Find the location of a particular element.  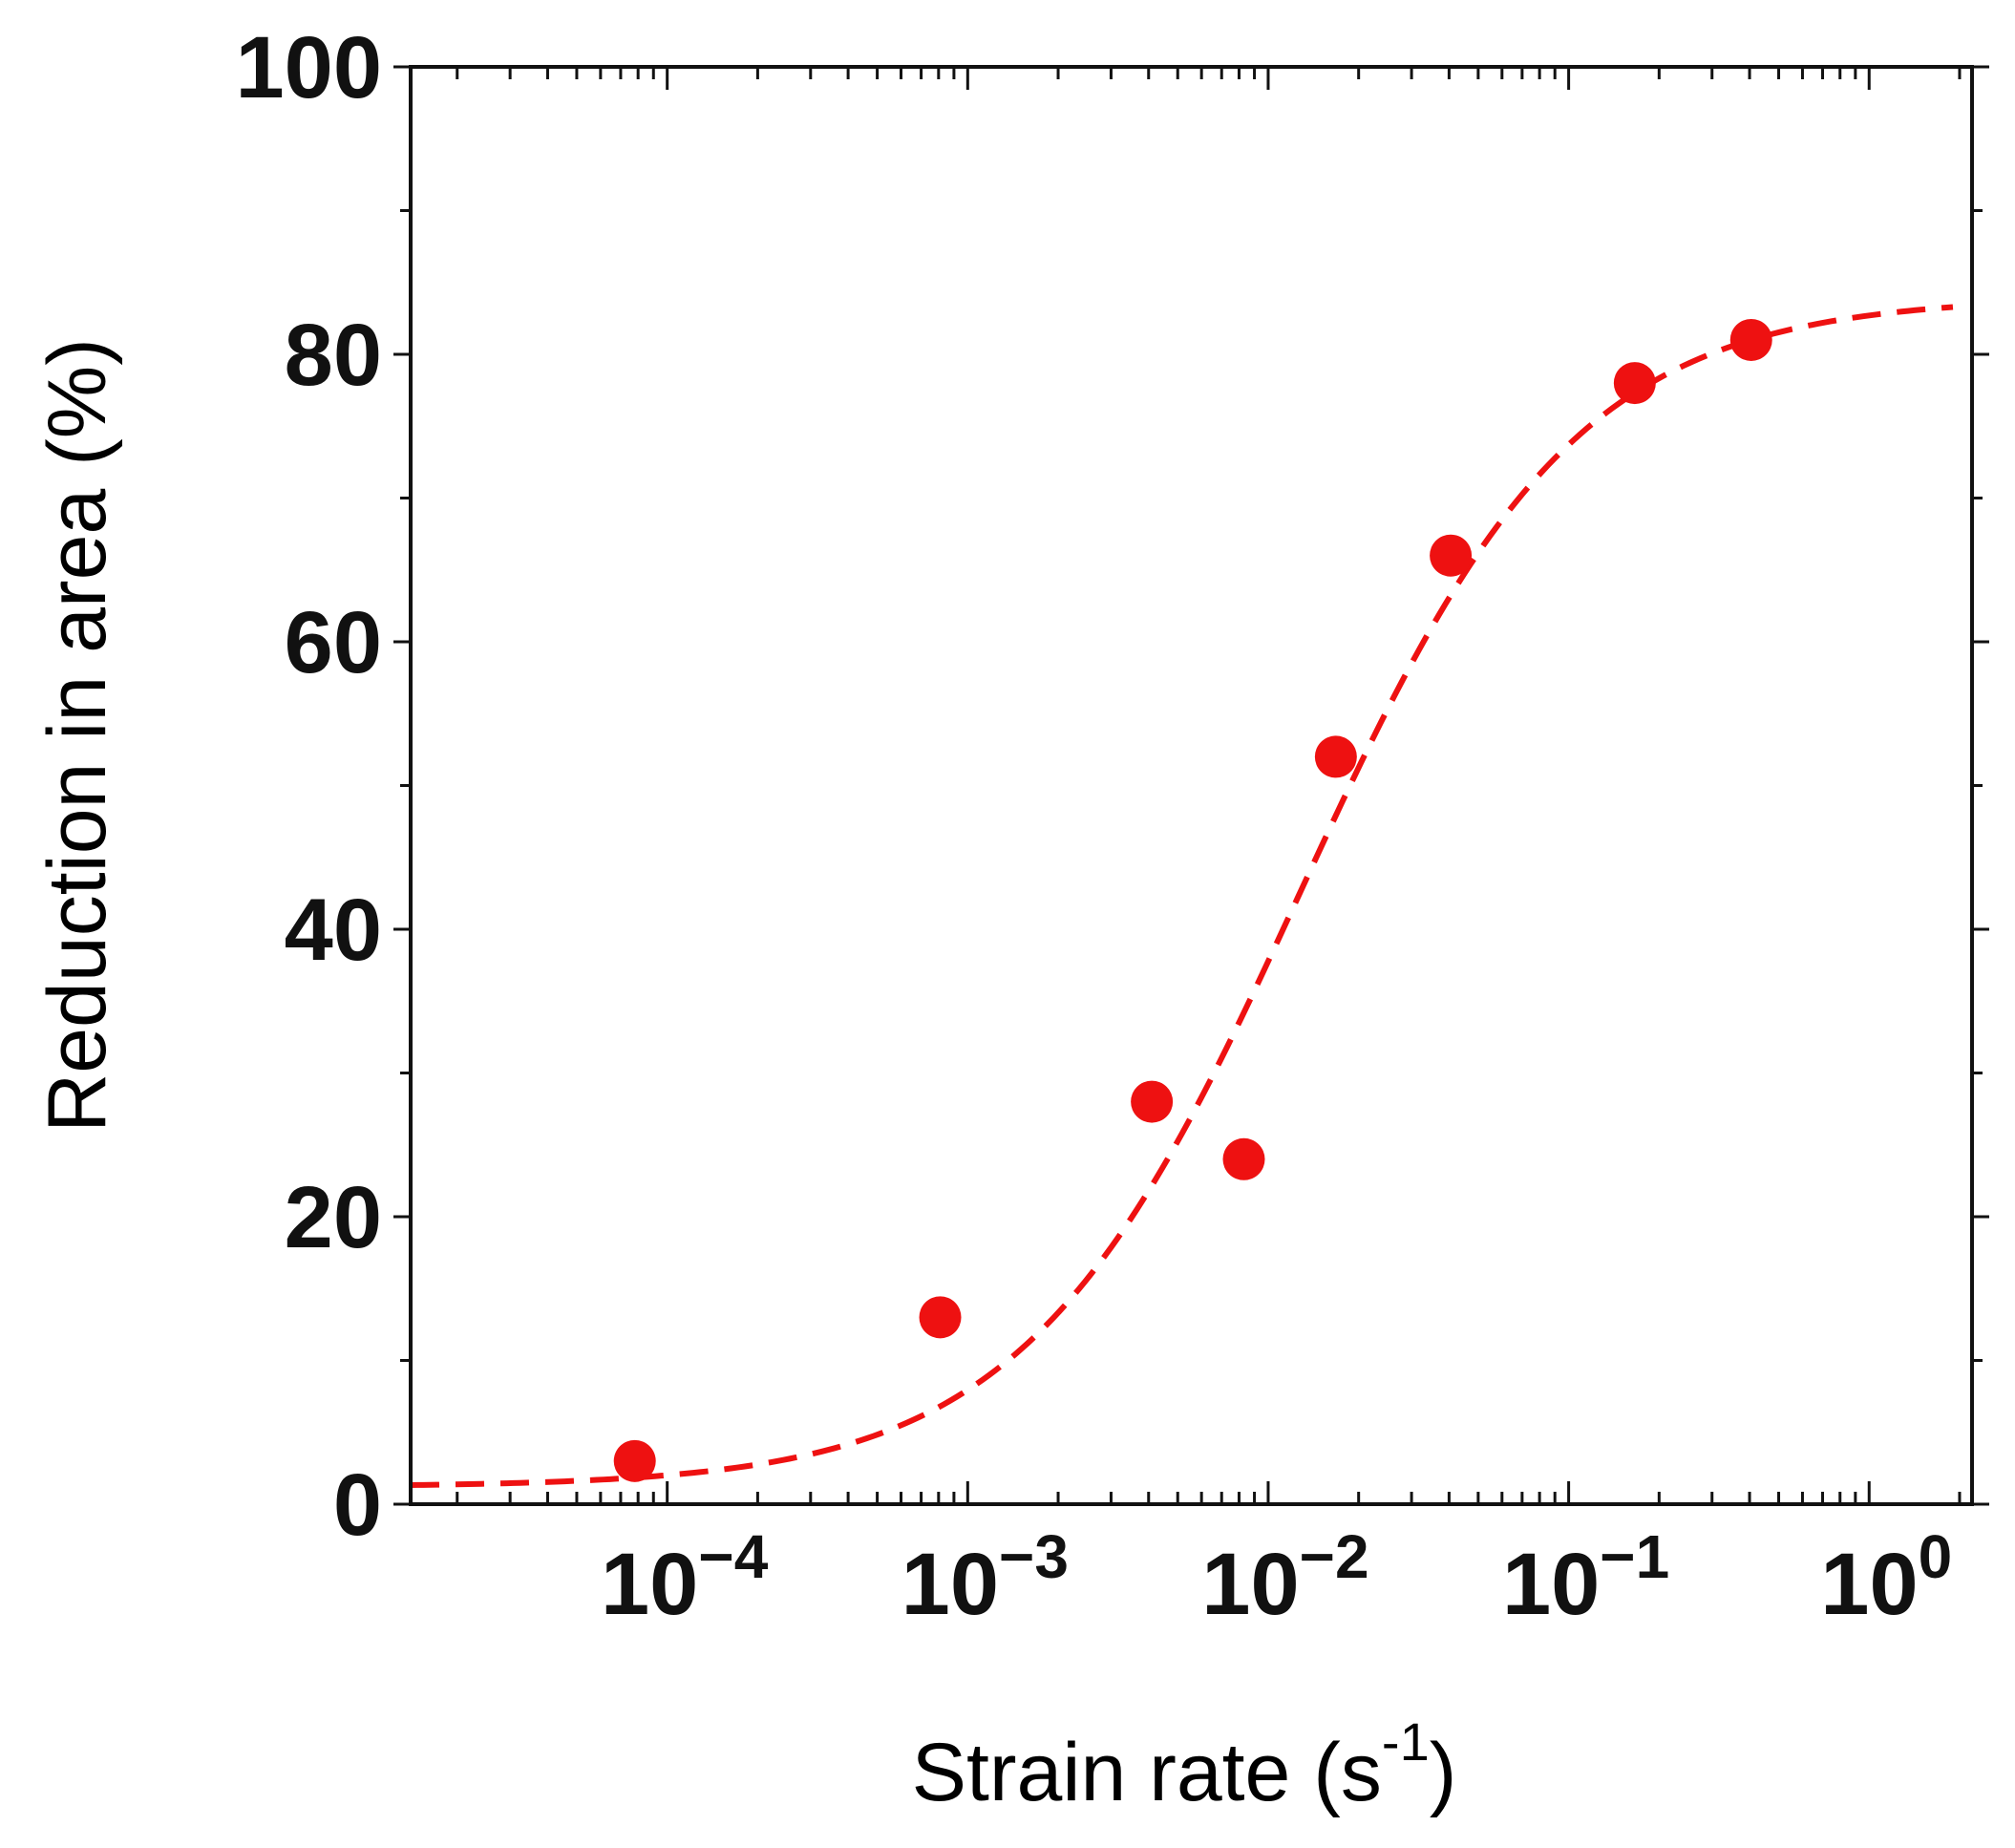

y-tick-label: 20 is located at coordinates (333, 1217).